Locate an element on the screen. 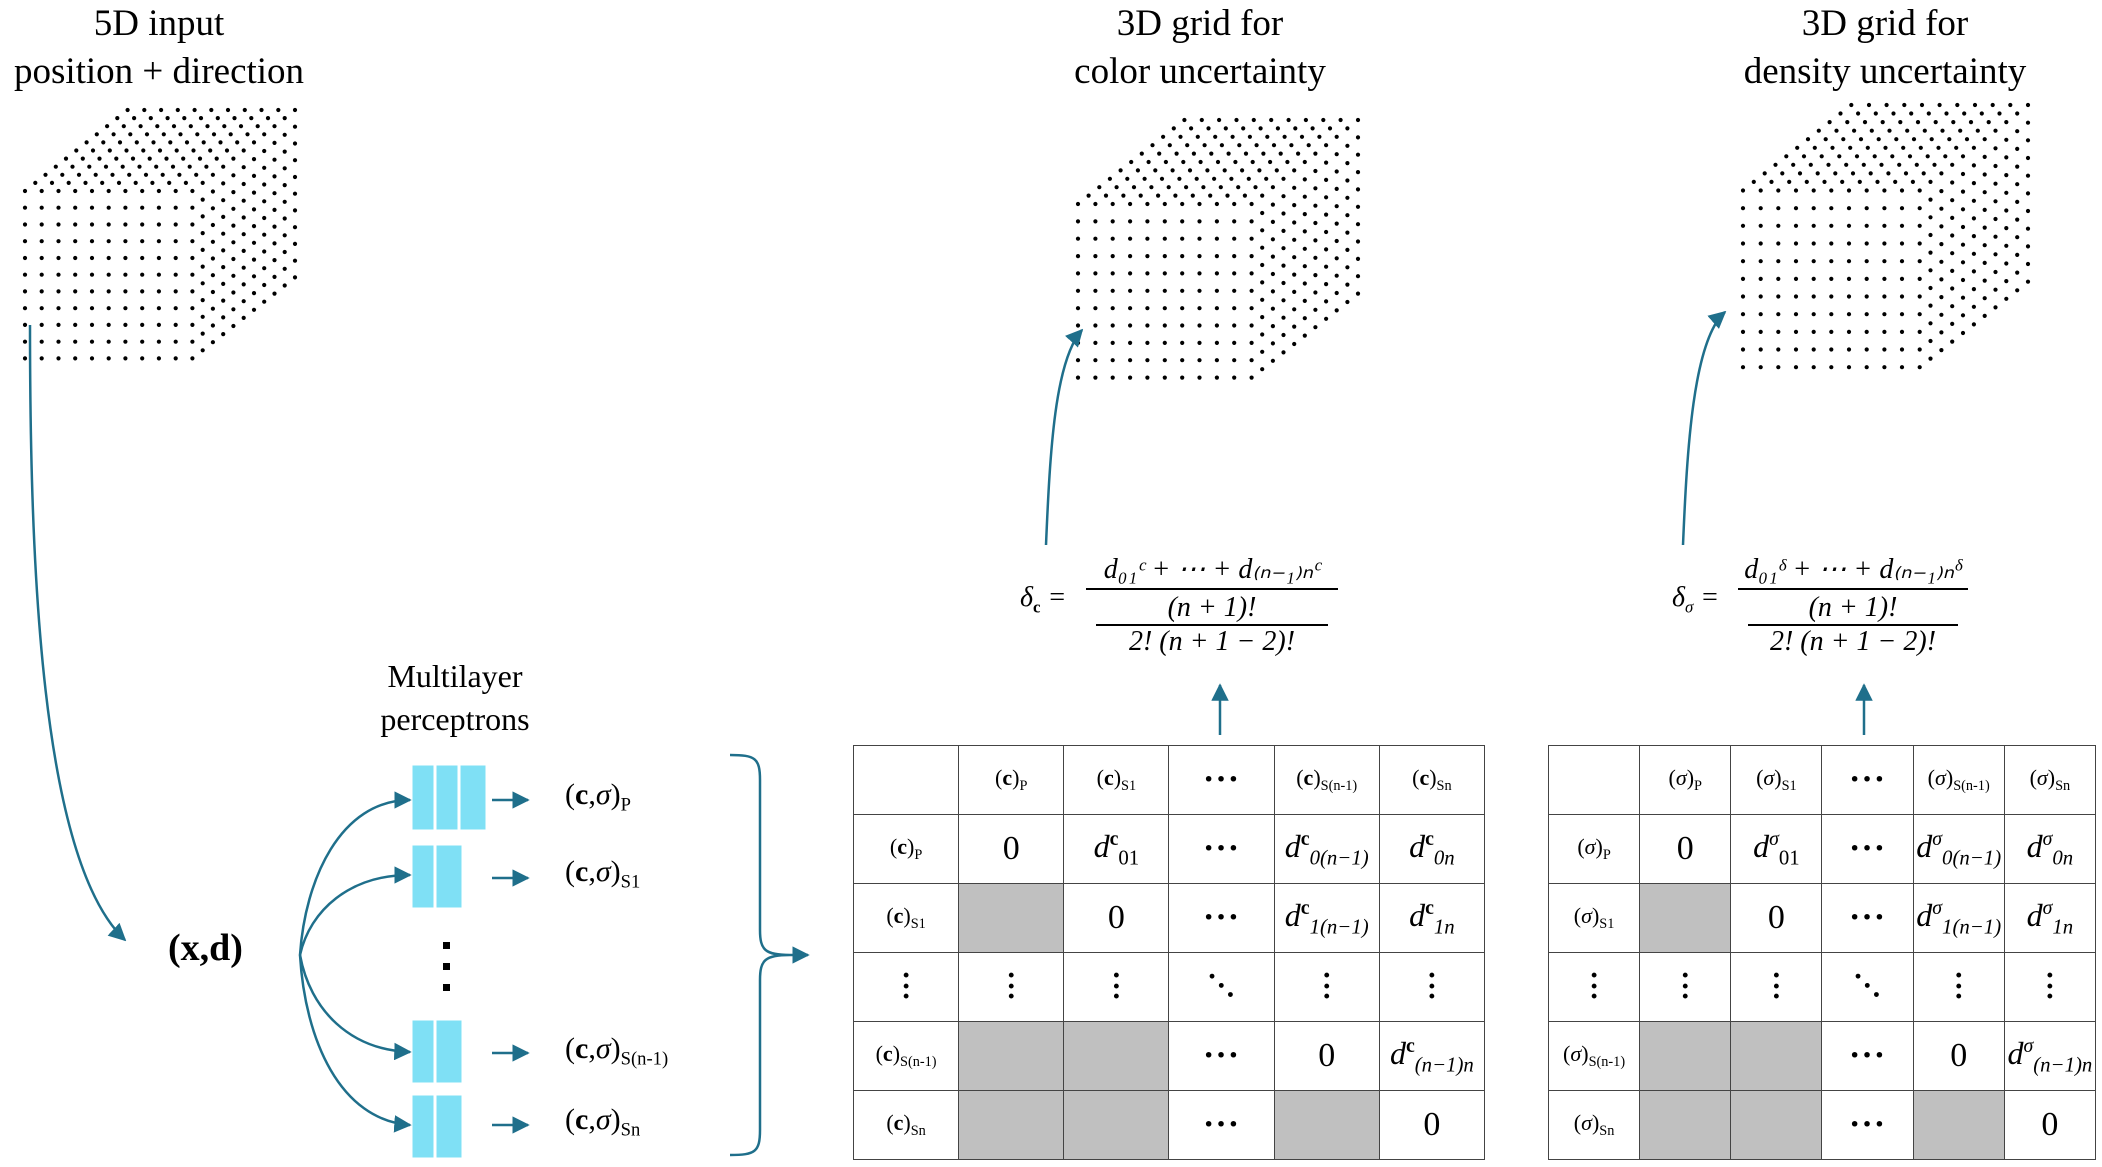  row-header: (c)Sn is located at coordinates (906, 1125).